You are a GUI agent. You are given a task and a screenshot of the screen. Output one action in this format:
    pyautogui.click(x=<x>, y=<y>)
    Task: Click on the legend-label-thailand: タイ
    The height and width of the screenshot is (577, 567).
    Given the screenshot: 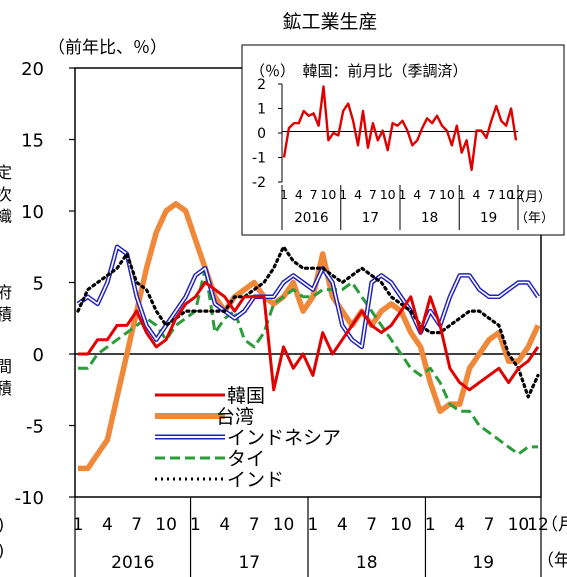 What is the action you would take?
    pyautogui.click(x=246, y=459)
    